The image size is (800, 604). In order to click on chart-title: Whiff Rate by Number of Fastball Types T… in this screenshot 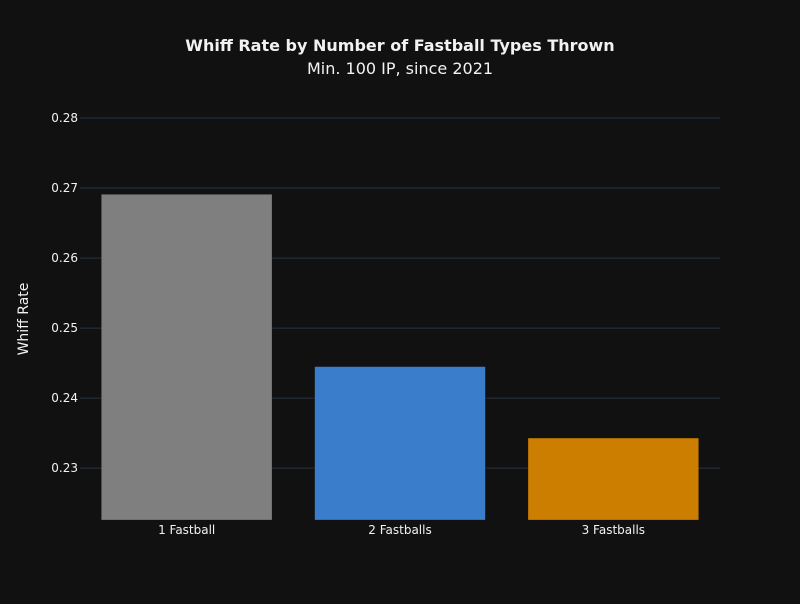, I will do `click(399, 45)`.